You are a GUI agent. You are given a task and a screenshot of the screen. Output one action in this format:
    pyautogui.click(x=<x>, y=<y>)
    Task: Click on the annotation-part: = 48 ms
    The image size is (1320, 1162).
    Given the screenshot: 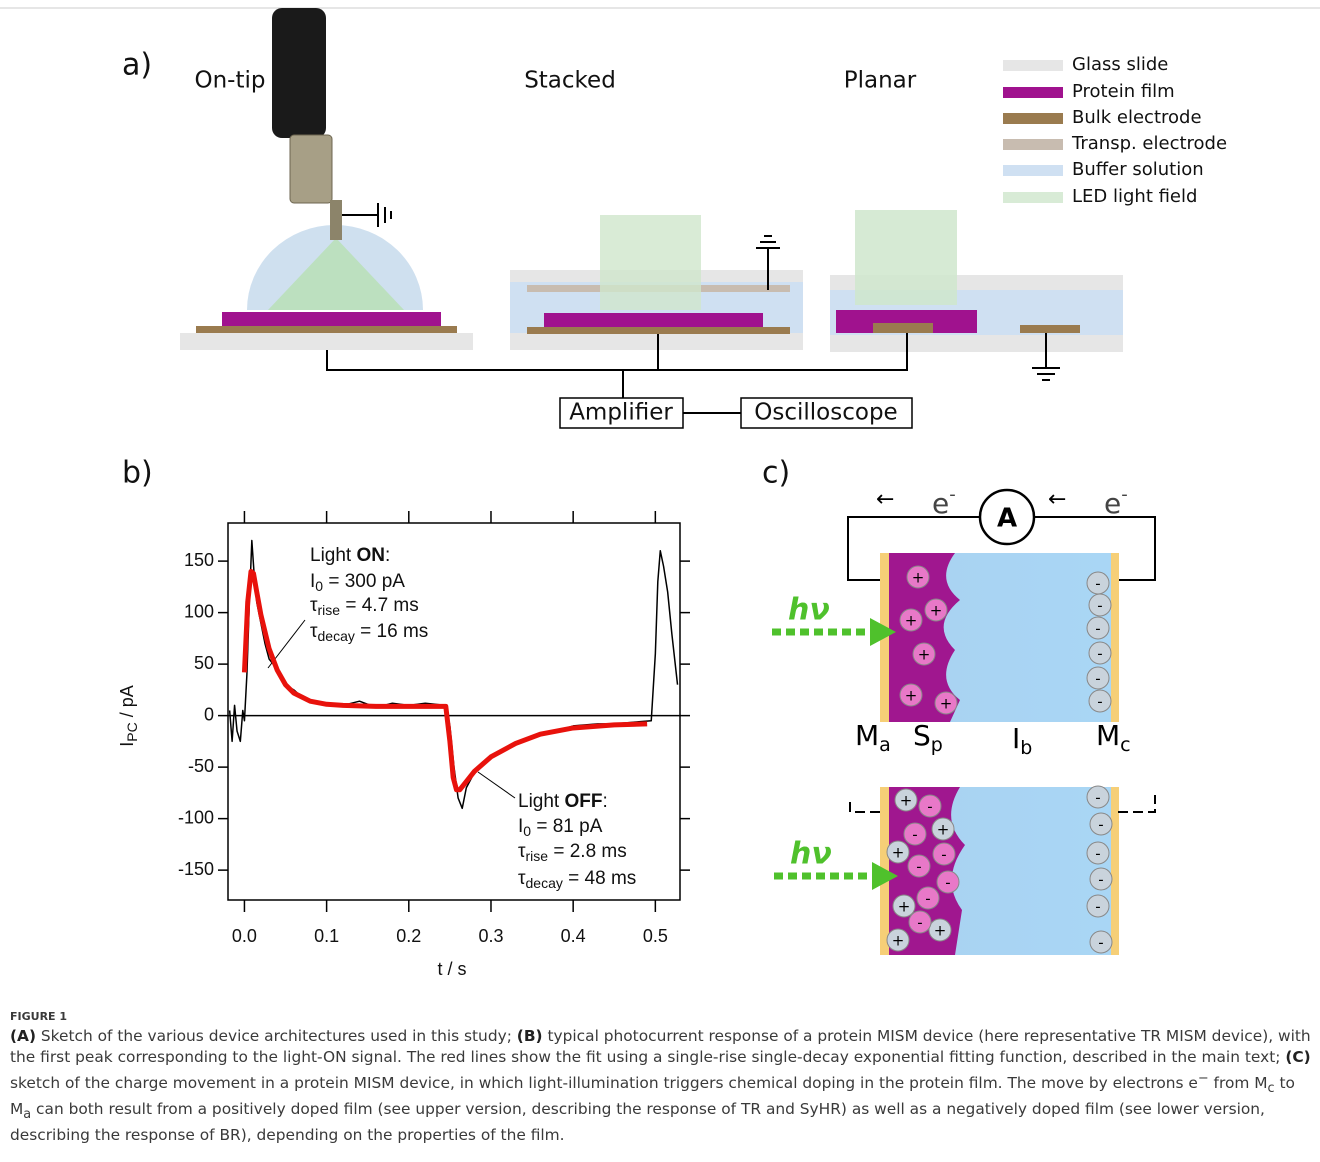 What is the action you would take?
    pyautogui.click(x=599, y=878)
    